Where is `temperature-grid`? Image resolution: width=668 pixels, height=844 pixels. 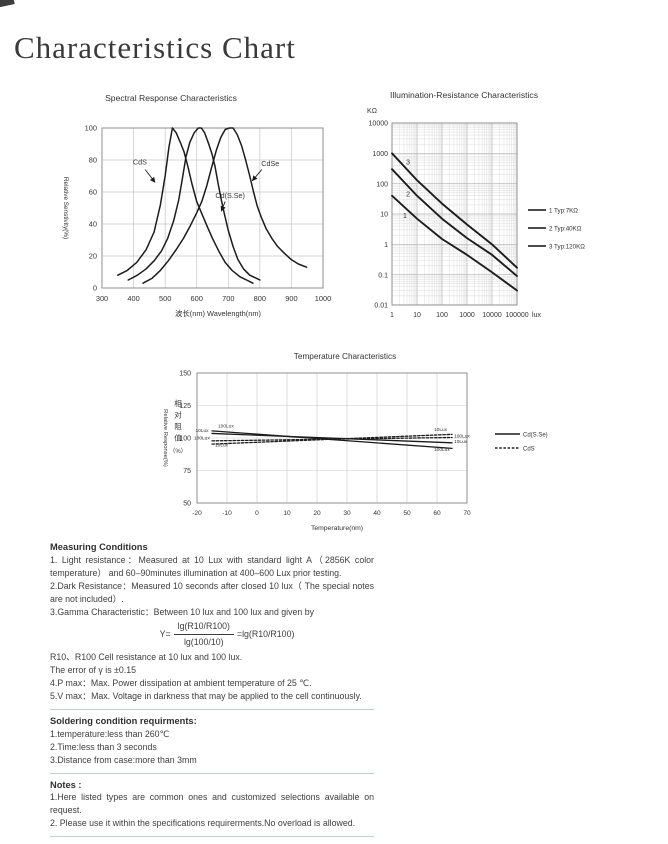 temperature-grid is located at coordinates (332, 438).